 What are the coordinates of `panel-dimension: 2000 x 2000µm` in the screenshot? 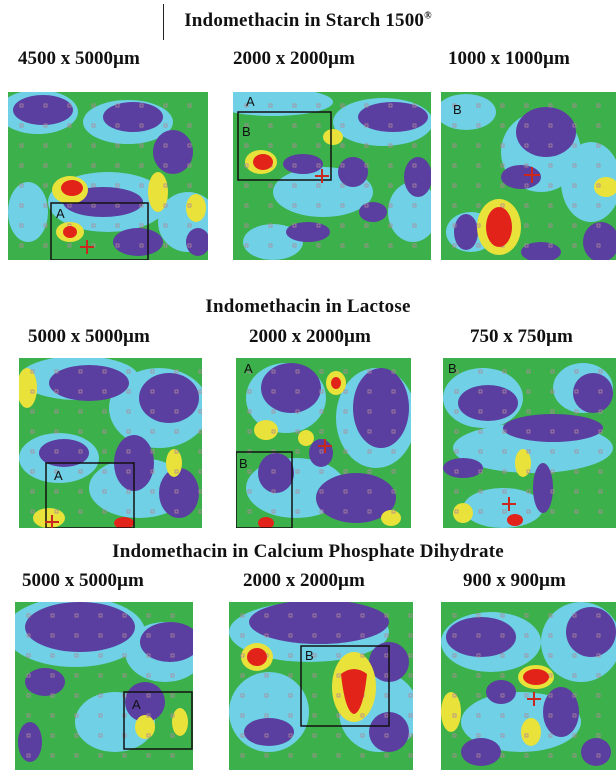 It's located at (304, 580).